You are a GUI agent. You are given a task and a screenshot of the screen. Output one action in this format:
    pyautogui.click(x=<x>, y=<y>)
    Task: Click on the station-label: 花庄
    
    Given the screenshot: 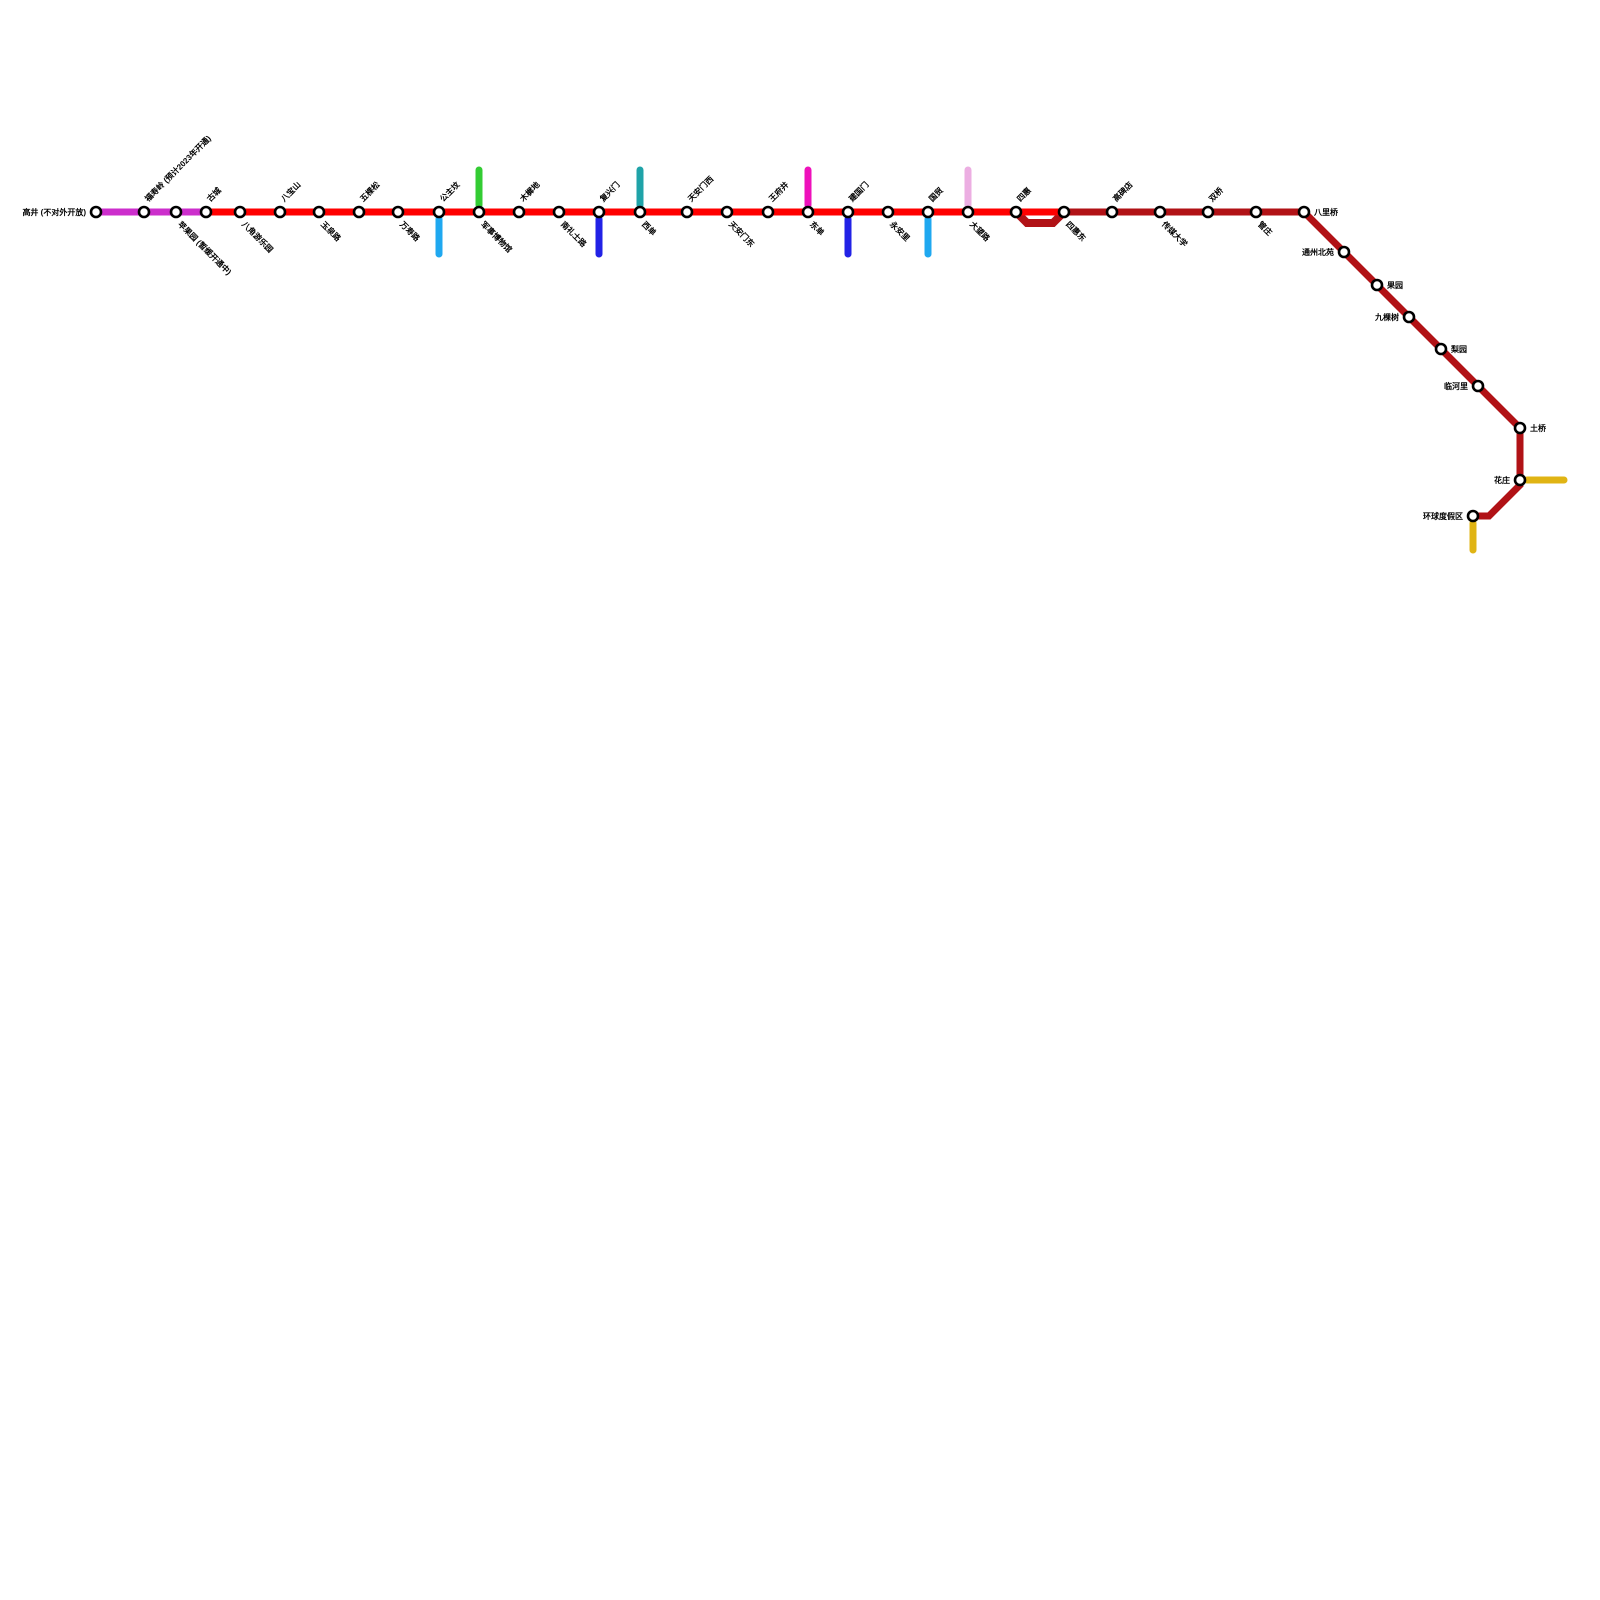 What is the action you would take?
    pyautogui.click(x=1502, y=480)
    